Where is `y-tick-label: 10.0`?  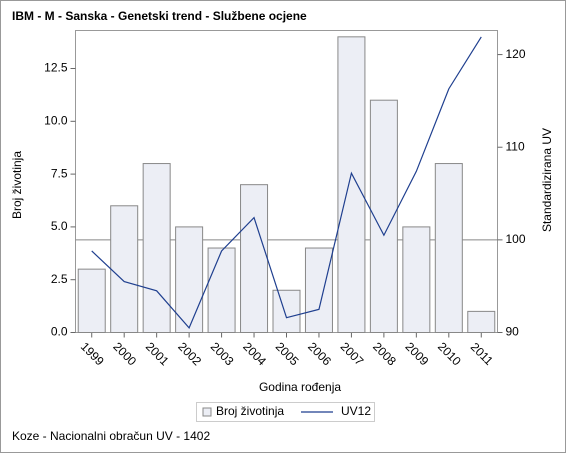 y-tick-label: 10.0 is located at coordinates (56, 120).